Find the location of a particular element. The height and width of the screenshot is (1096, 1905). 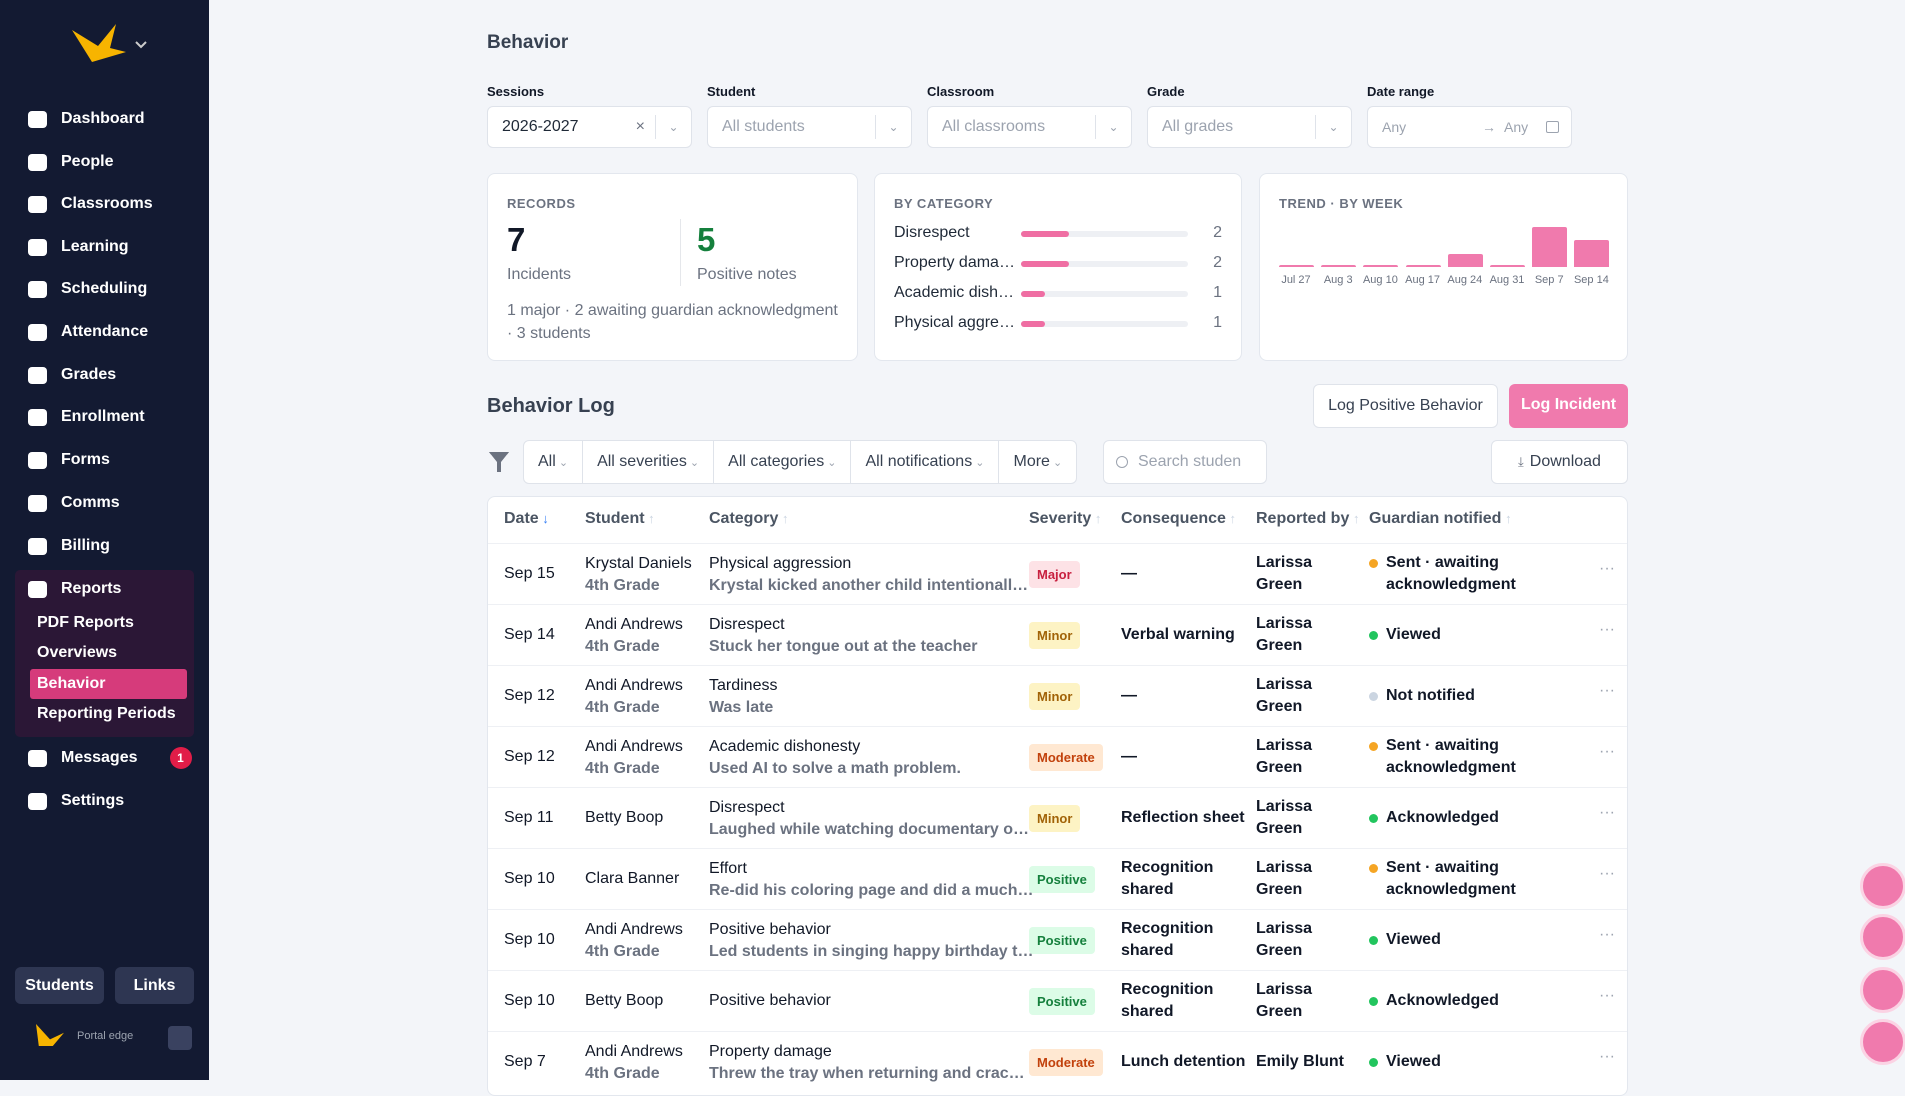

consequence: Recognition shared is located at coordinates (1167, 878).